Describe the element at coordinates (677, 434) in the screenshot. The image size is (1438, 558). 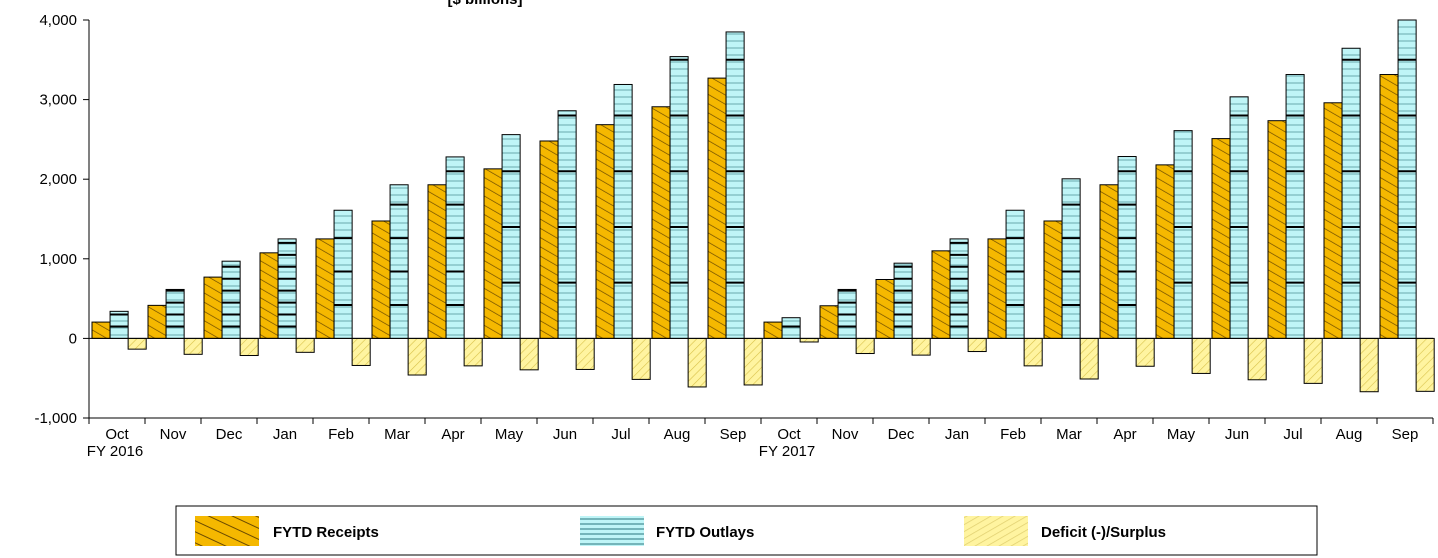
I see `x-tick-label: Aug` at that location.